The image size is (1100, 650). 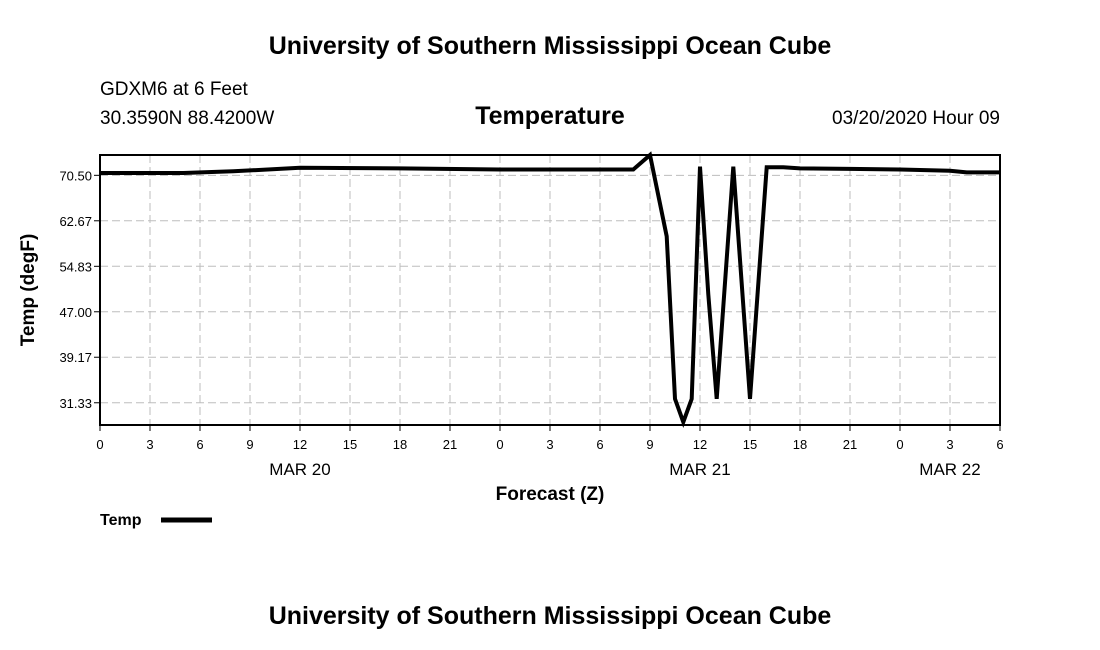 I want to click on y-tick-label: 62.67, so click(x=75, y=221).